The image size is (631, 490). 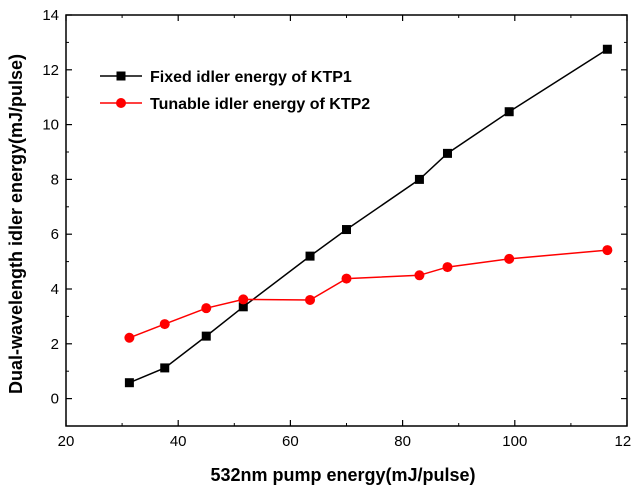 I want to click on series-line, so click(x=368, y=294).